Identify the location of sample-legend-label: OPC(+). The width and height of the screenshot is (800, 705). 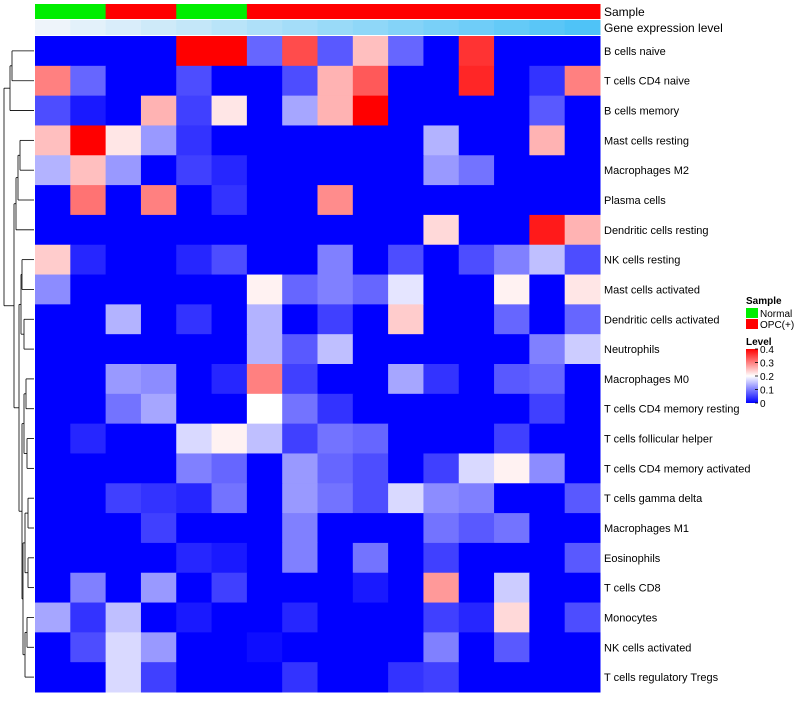
(777, 325).